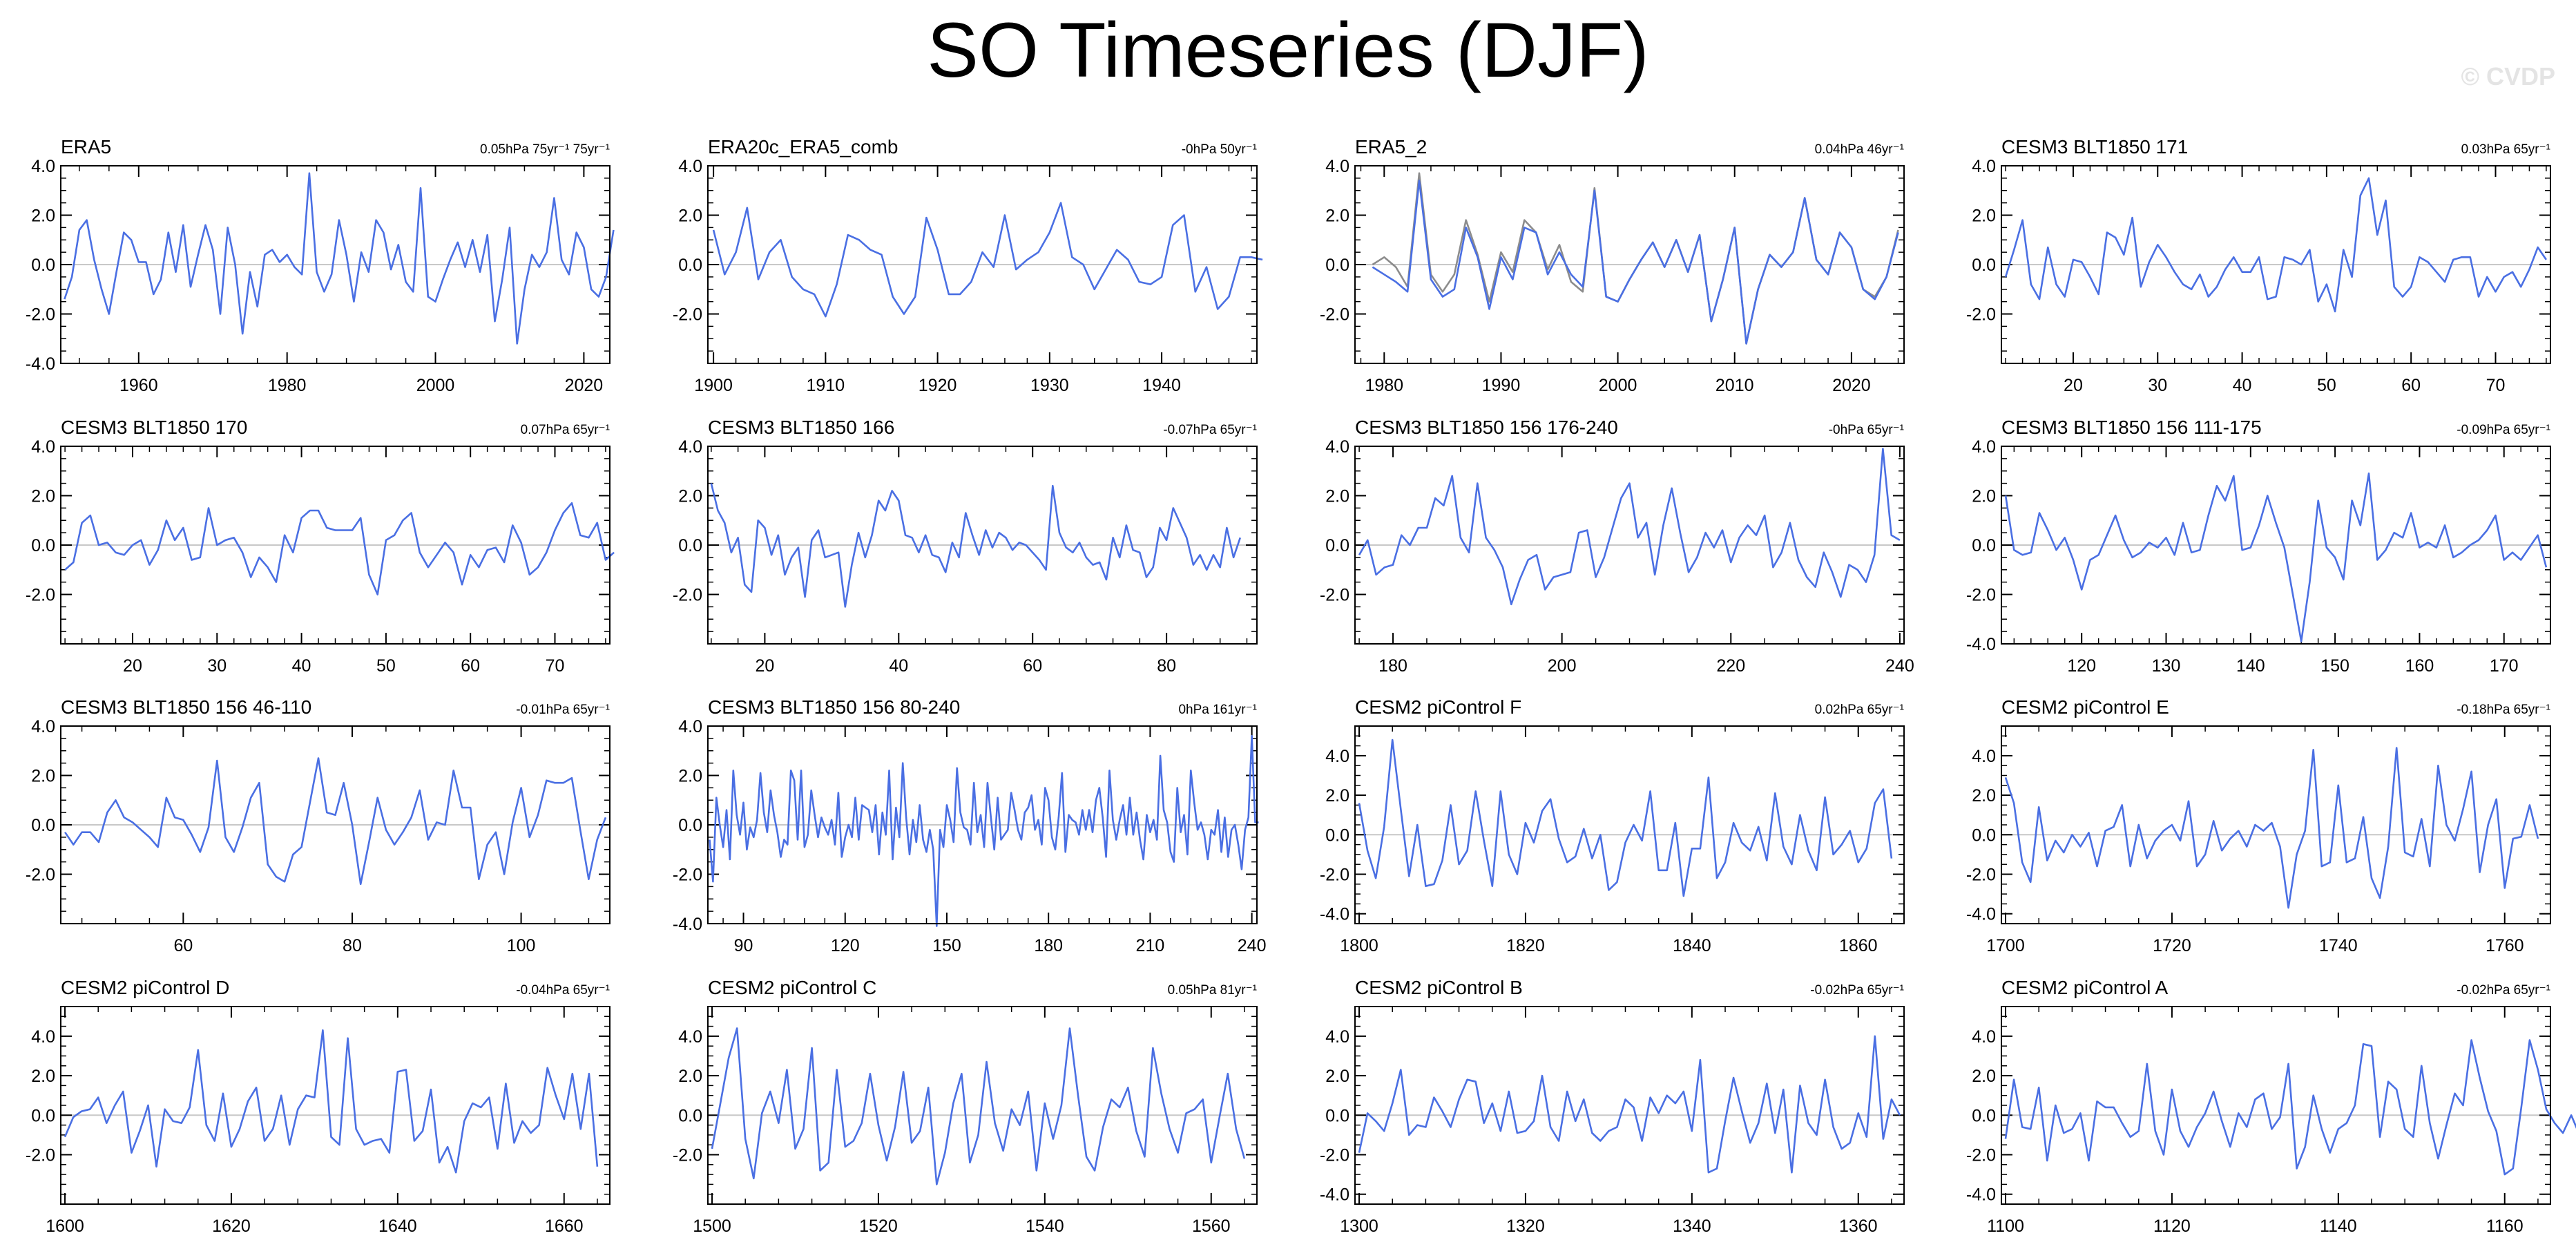 Image resolution: width=2576 pixels, height=1258 pixels. What do you see at coordinates (2334, 666) in the screenshot?
I see `x-tick-label: 150` at bounding box center [2334, 666].